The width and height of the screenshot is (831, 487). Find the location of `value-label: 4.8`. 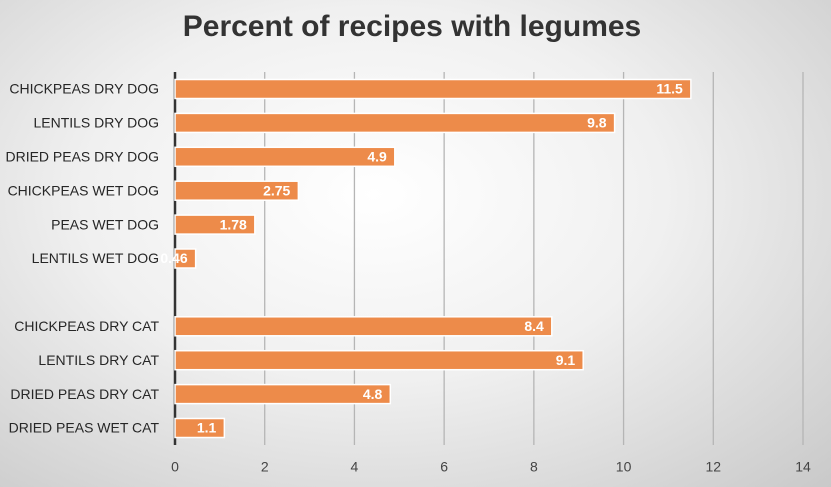

value-label: 4.8 is located at coordinates (373, 394).